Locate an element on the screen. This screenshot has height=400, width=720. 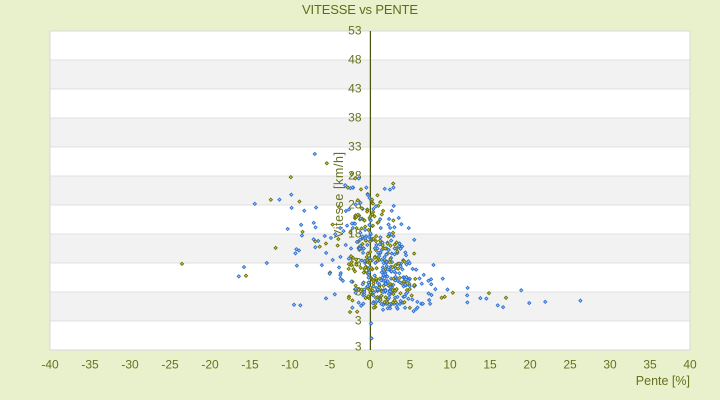
svg-text: 48 is located at coordinates (355, 60).